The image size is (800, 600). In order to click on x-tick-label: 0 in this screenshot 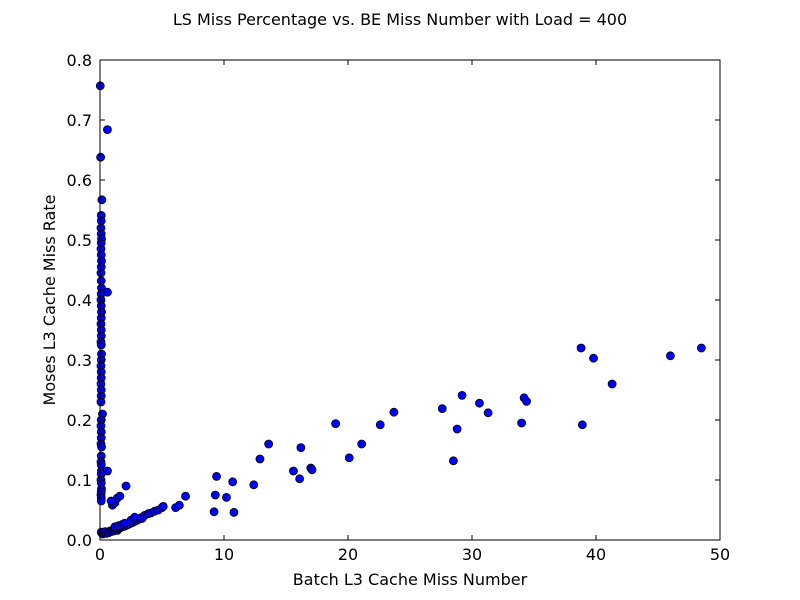, I will do `click(100, 554)`.